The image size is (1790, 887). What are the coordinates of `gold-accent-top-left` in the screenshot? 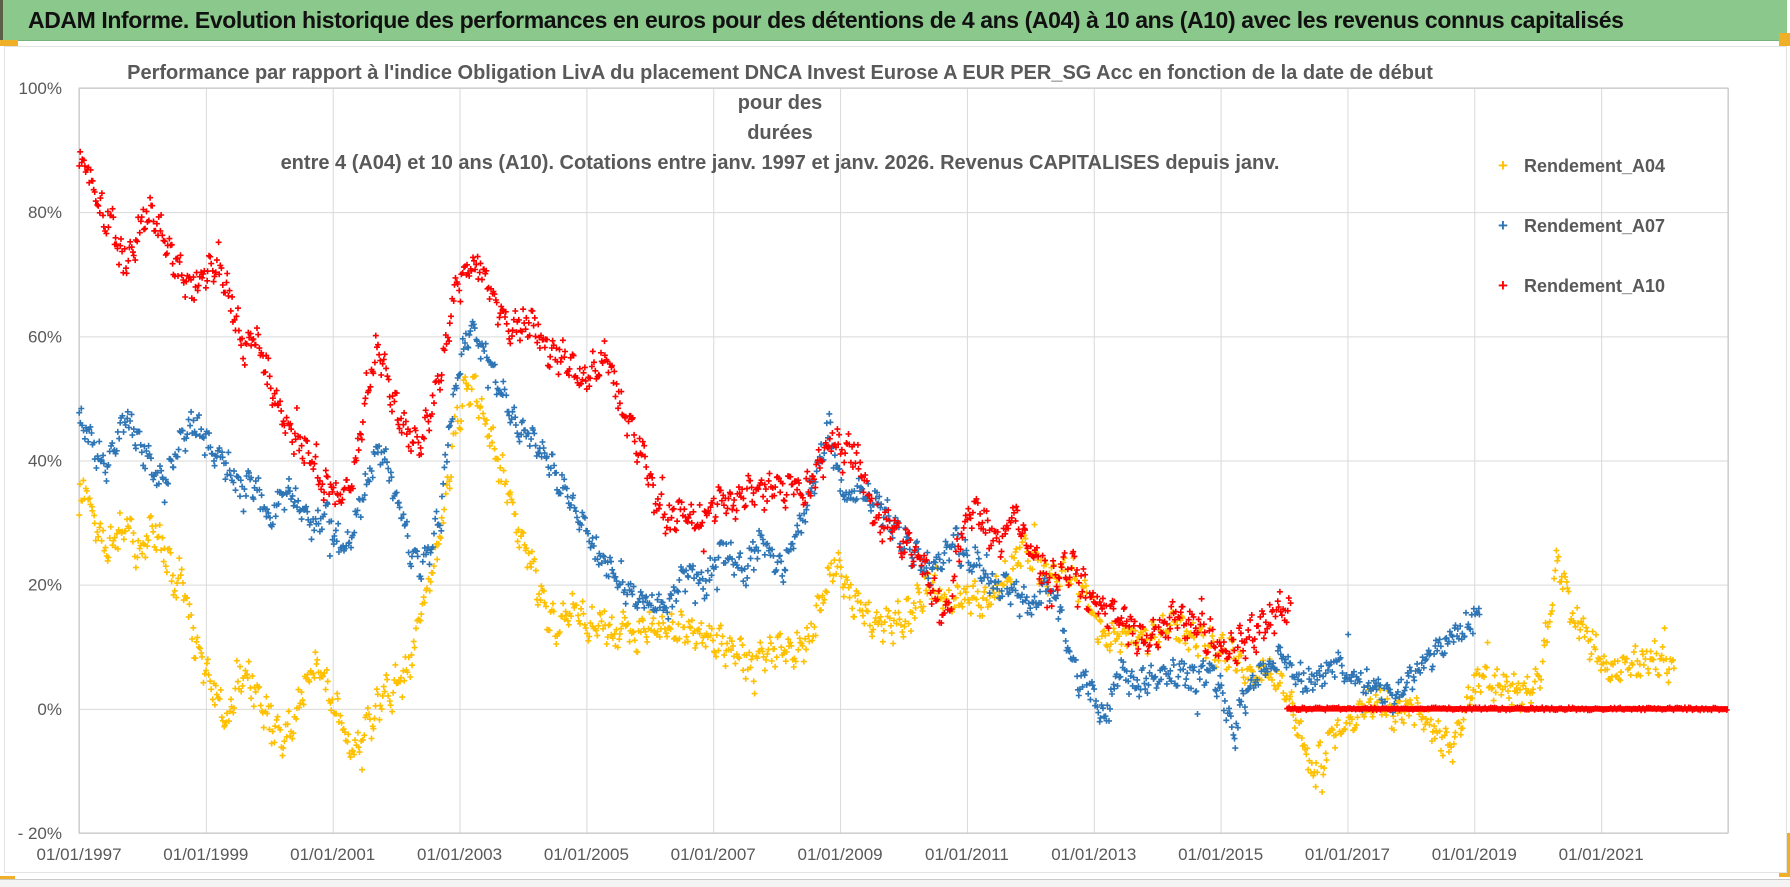 It's located at (9, 43).